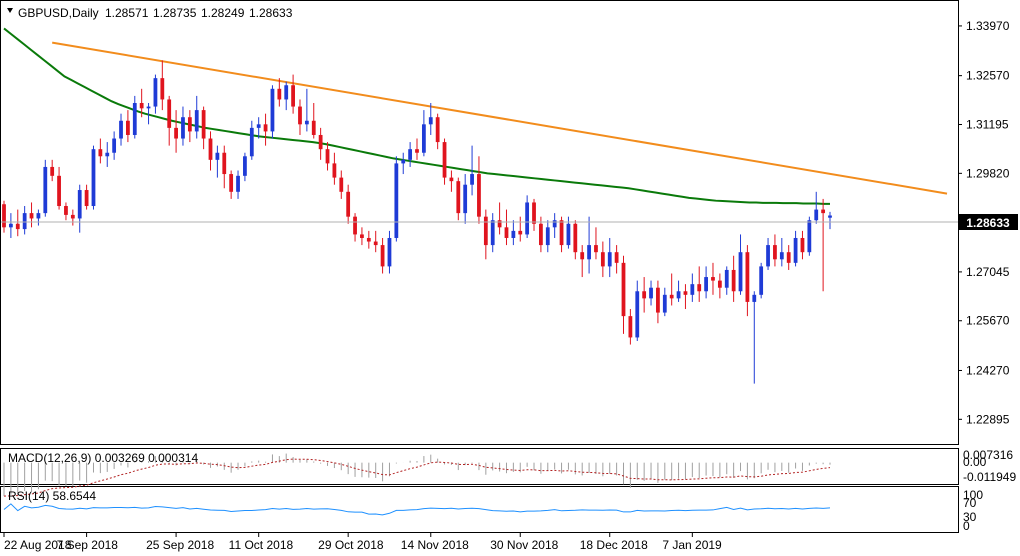  Describe the element at coordinates (88, 545) in the screenshot. I see `time-tick-label: 7 Sep 2018` at that location.